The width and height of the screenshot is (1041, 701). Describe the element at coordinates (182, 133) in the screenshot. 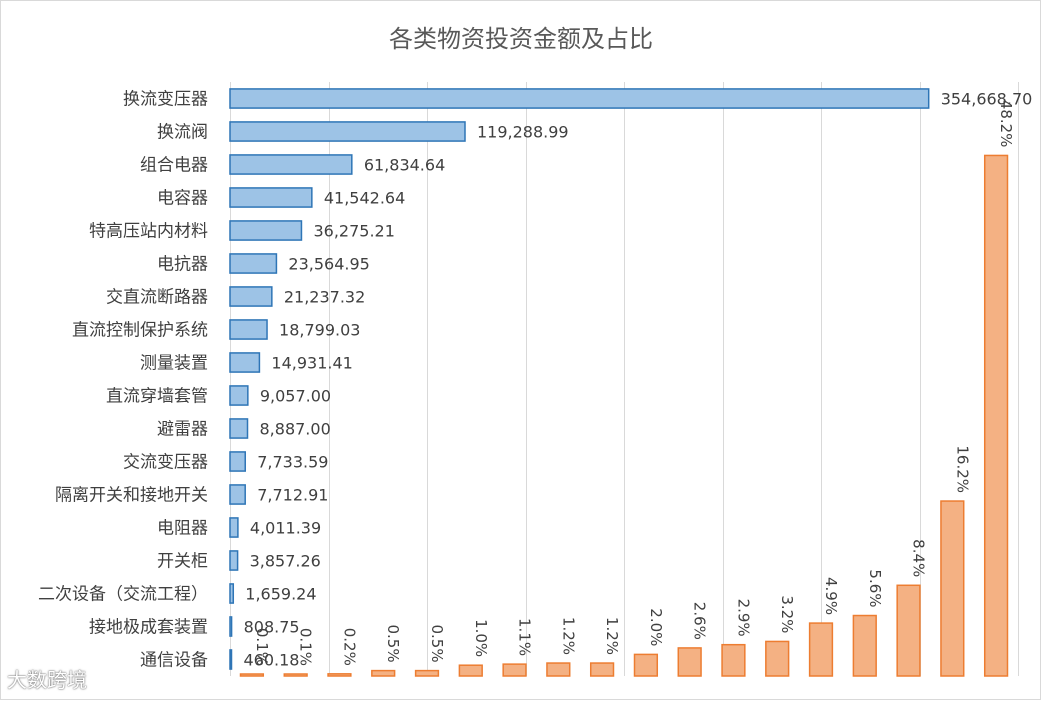

I see `category-label: 换流阀` at that location.